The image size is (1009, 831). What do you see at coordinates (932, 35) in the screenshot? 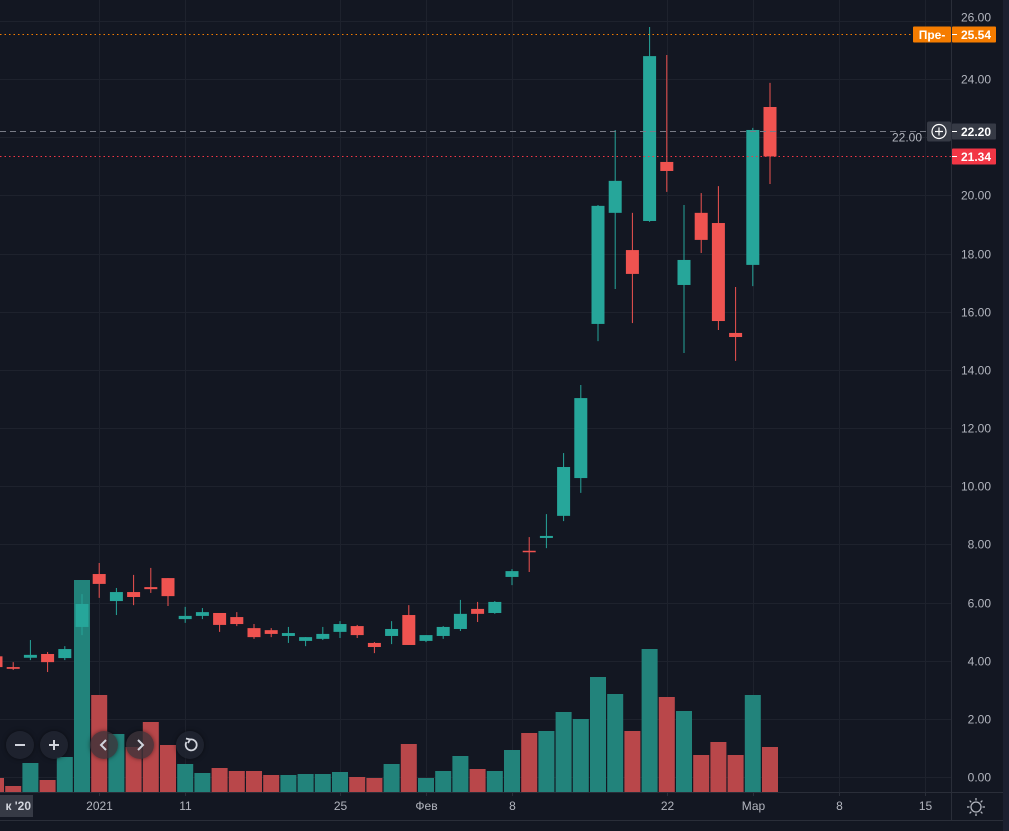
I see `premarket-prefix-label: Пре-` at bounding box center [932, 35].